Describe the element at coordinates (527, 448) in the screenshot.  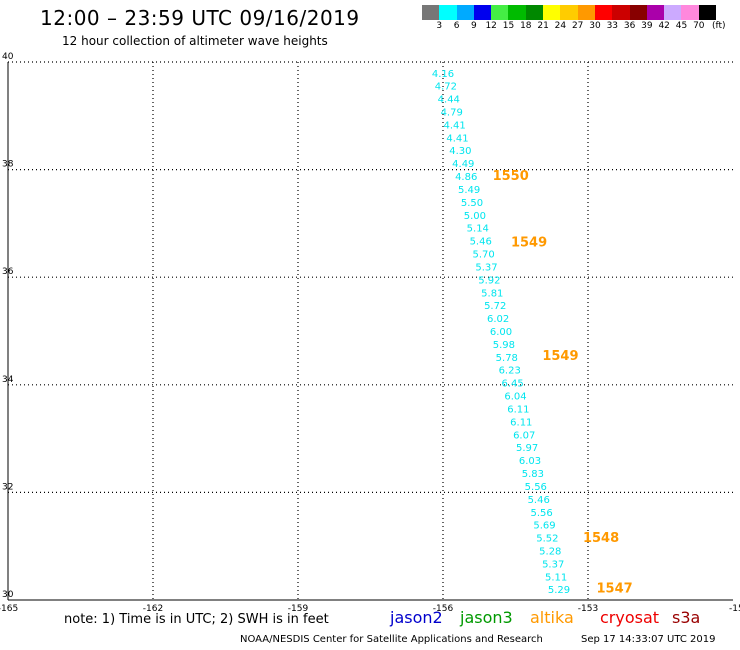
I see `swh-value-label: 5.97` at that location.